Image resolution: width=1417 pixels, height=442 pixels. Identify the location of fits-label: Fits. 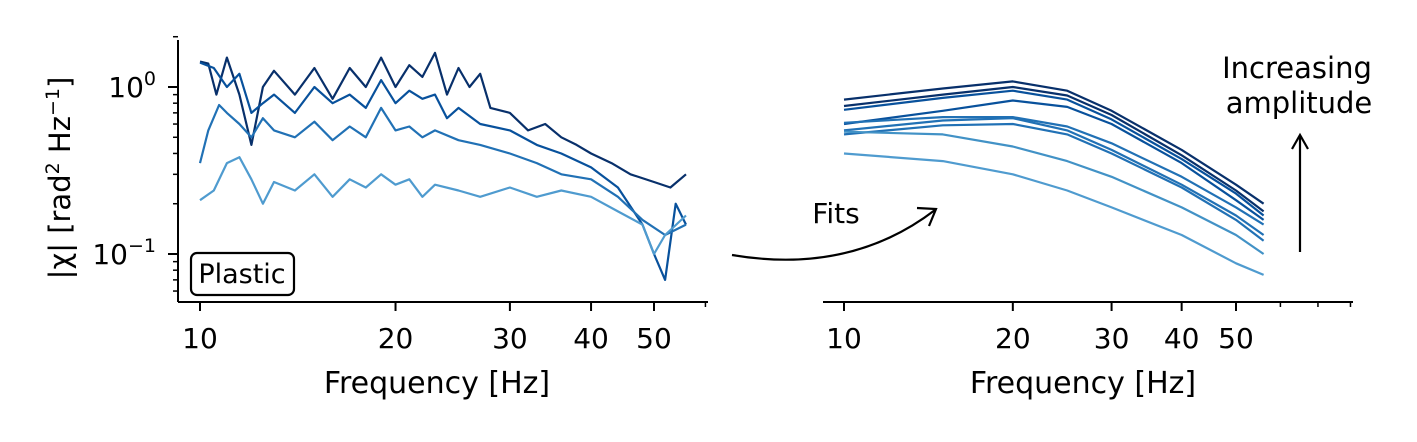
(835, 213).